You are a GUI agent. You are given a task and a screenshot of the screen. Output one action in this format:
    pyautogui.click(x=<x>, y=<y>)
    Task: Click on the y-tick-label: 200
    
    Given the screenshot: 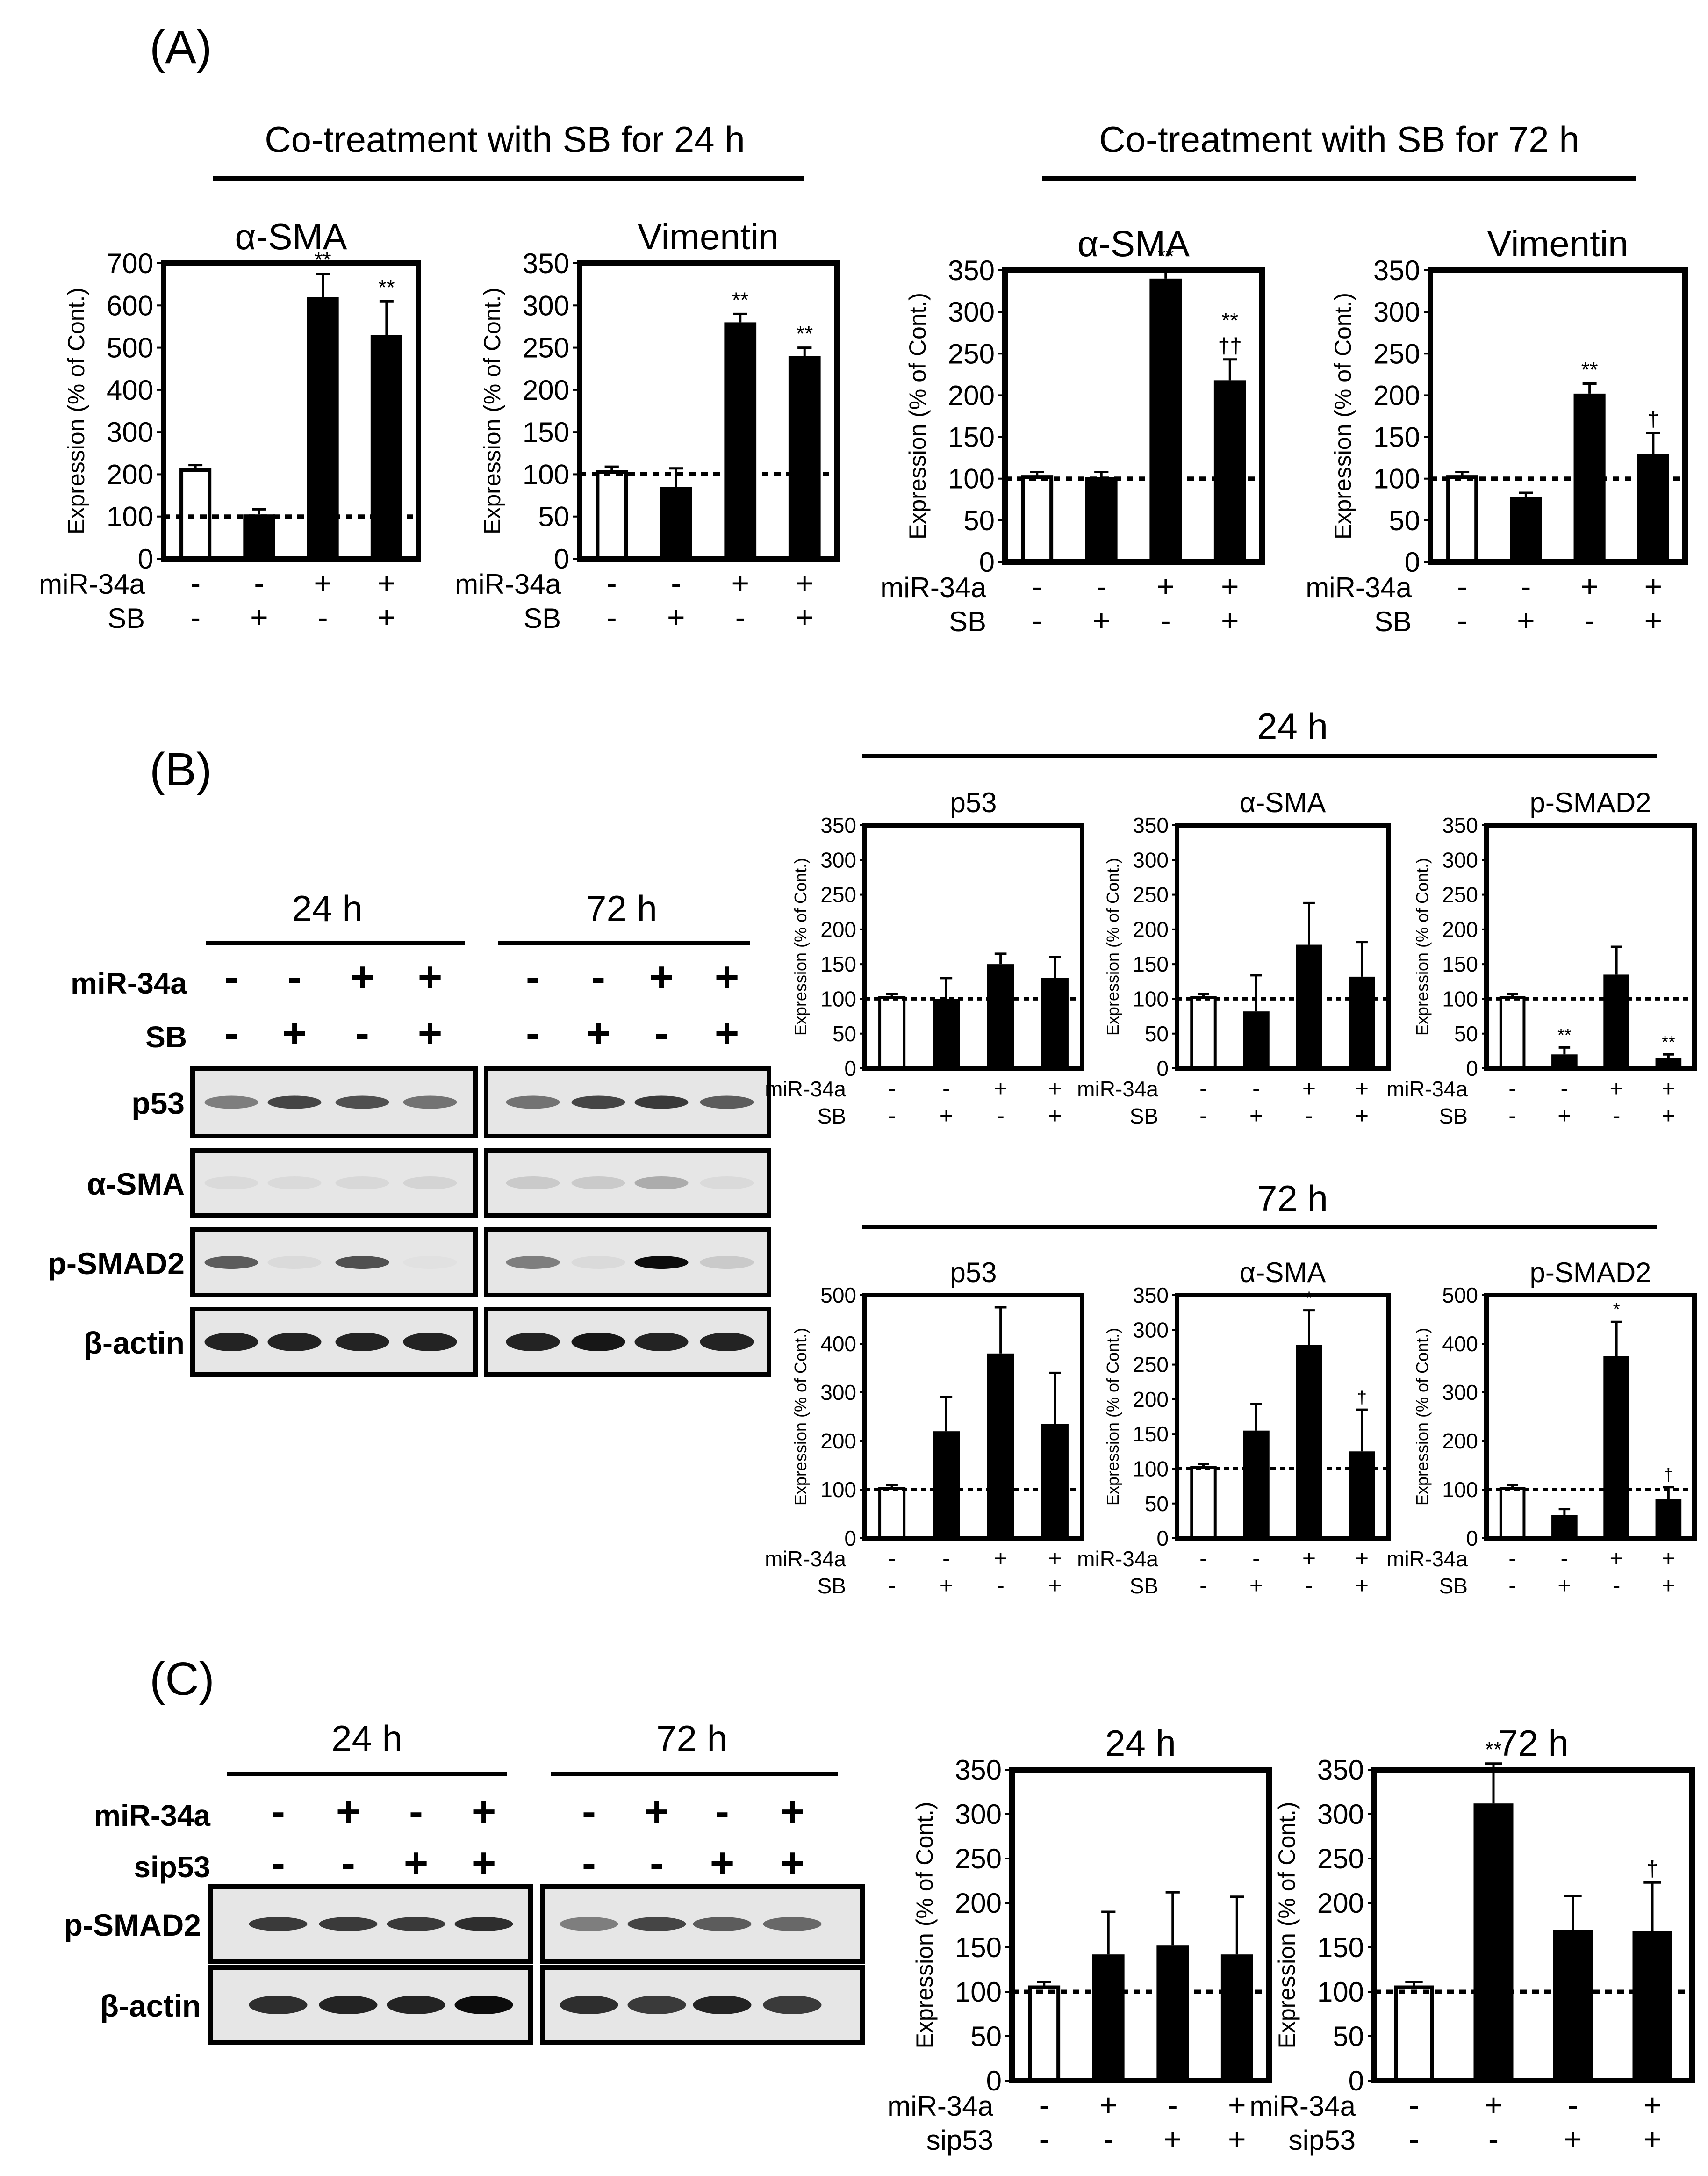 What is the action you would take?
    pyautogui.click(x=971, y=395)
    